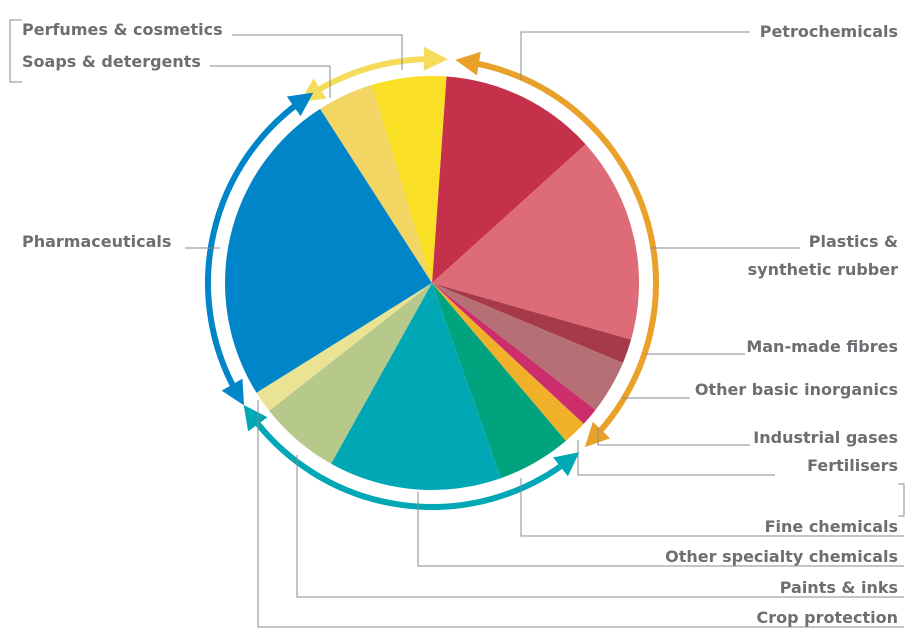 This screenshot has width=905, height=632. What do you see at coordinates (781, 556) in the screenshot?
I see `slice-label: Other specialty chemicals` at bounding box center [781, 556].